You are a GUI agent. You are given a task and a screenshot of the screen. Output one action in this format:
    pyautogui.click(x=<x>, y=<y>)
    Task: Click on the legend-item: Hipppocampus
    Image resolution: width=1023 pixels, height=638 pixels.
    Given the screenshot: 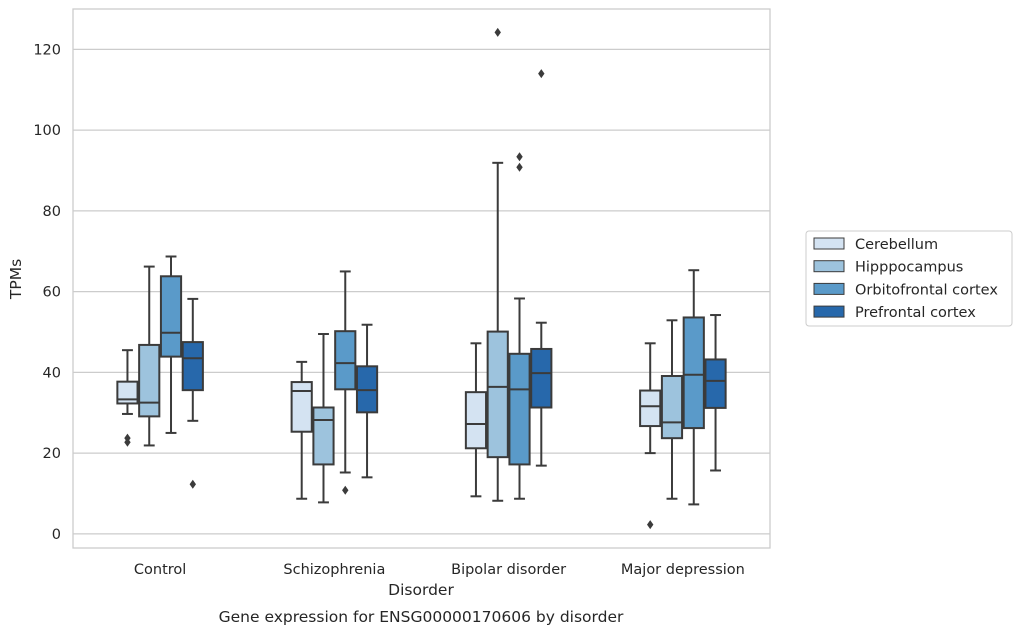 What is the action you would take?
    pyautogui.click(x=888, y=268)
    